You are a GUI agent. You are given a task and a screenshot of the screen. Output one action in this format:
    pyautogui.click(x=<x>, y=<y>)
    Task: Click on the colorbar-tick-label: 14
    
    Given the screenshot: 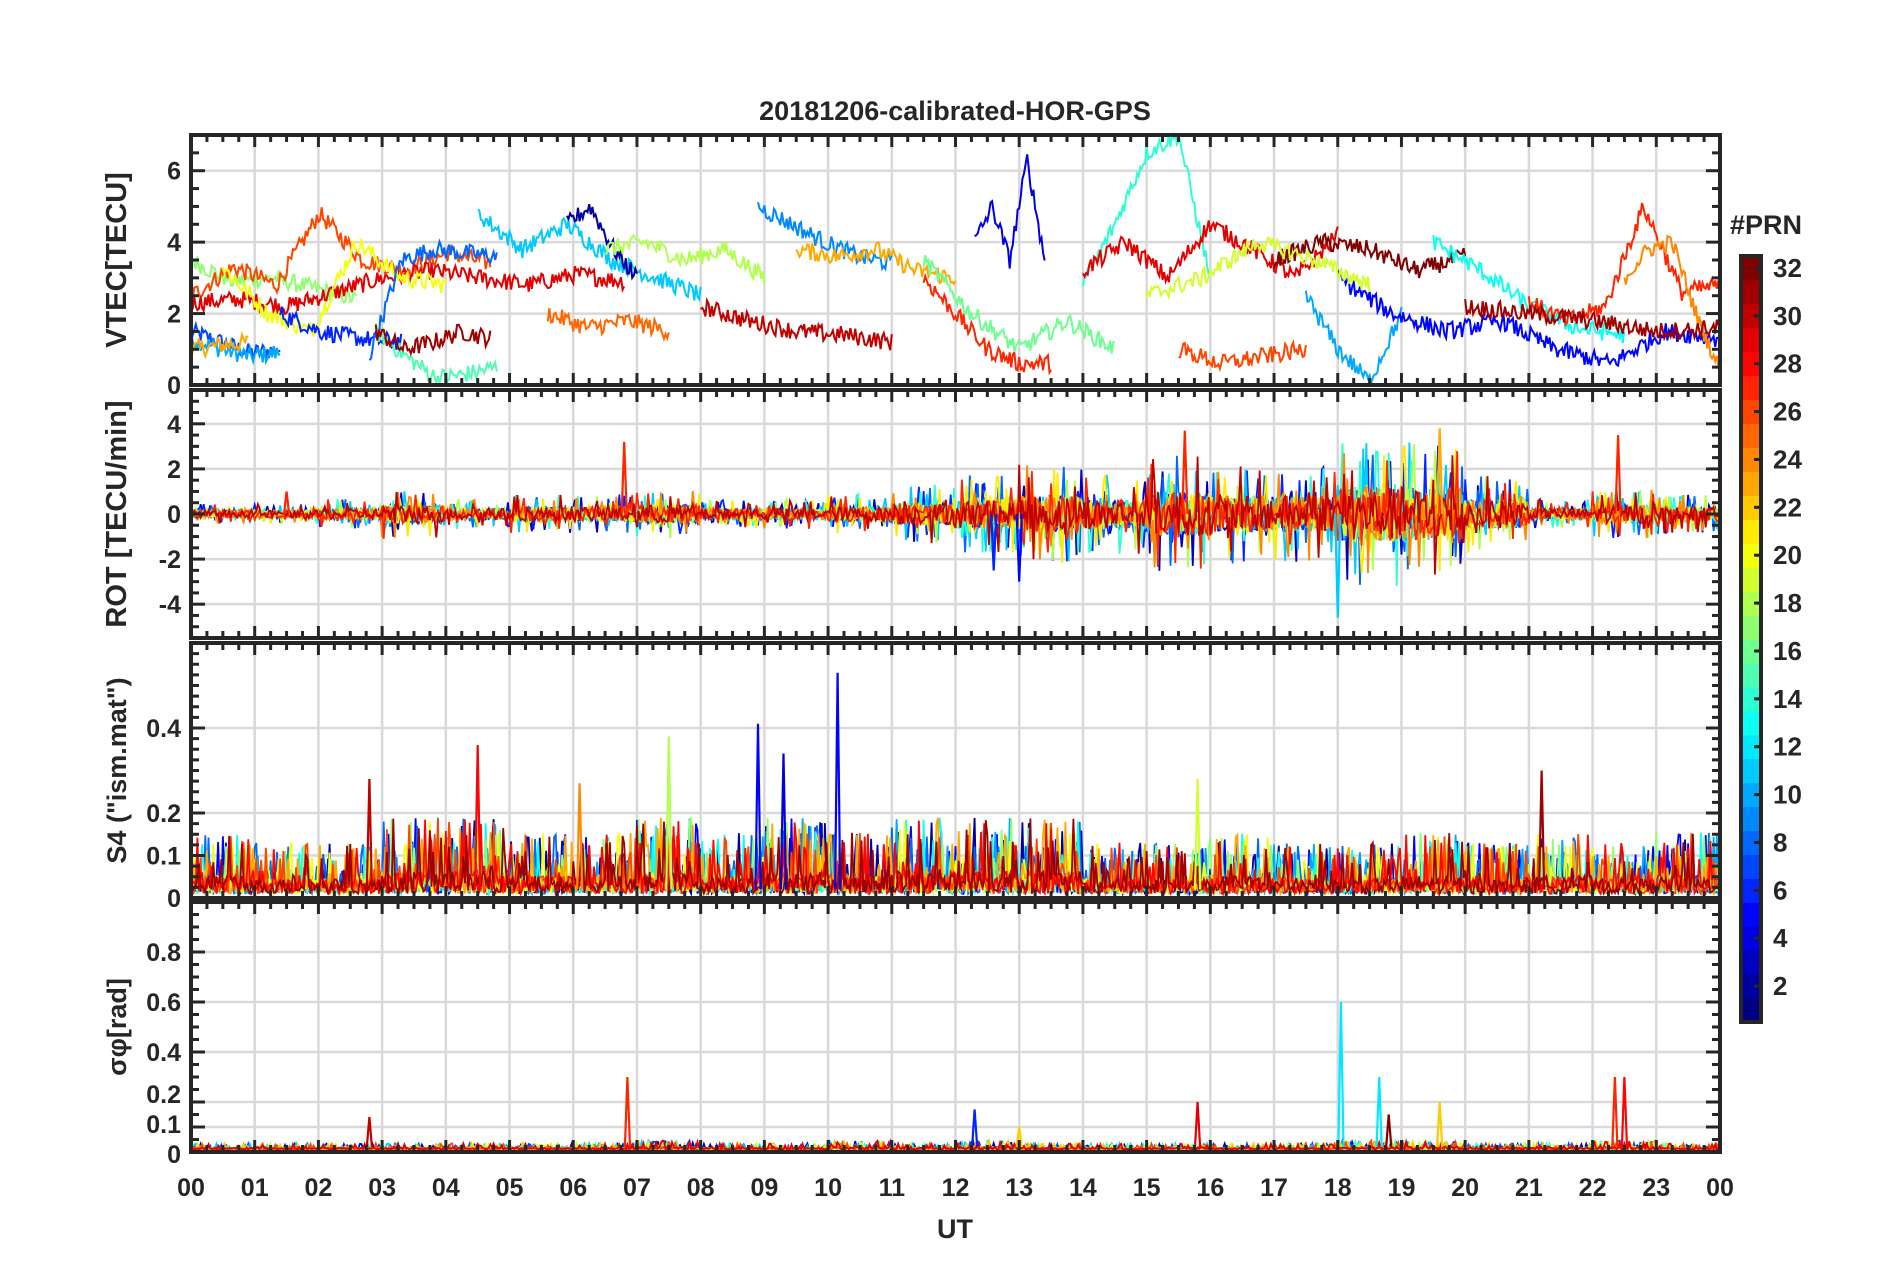 What is the action you would take?
    pyautogui.click(x=1787, y=699)
    